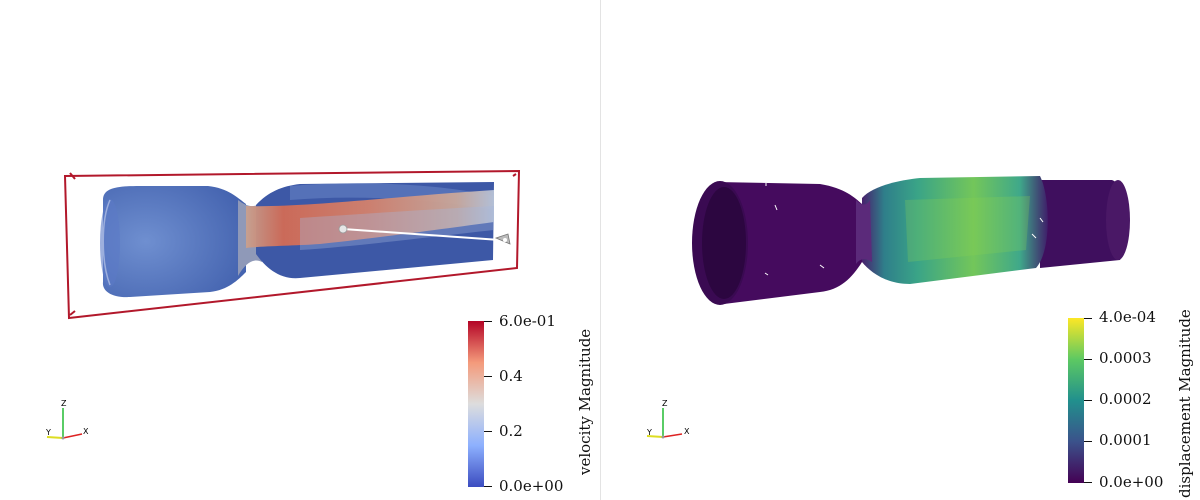 This screenshot has width=1200, height=500. I want to click on deformed-vessel, so click(911, 240).